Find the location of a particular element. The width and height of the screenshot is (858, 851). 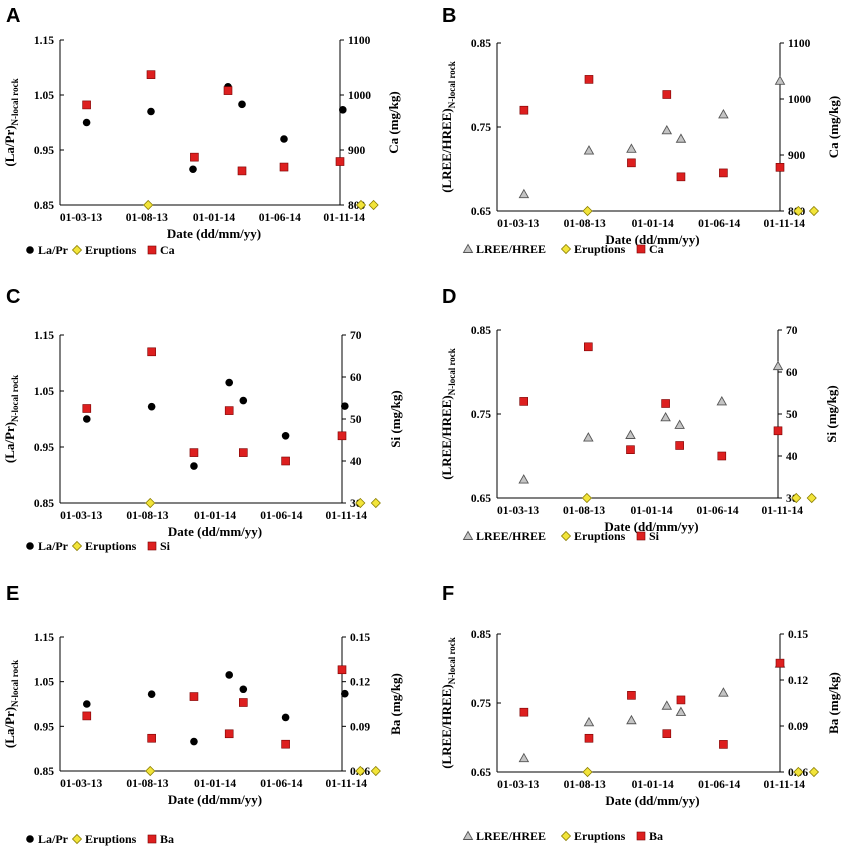

legend: LREE/HREE Eruptions Ba is located at coordinates (562, 836).